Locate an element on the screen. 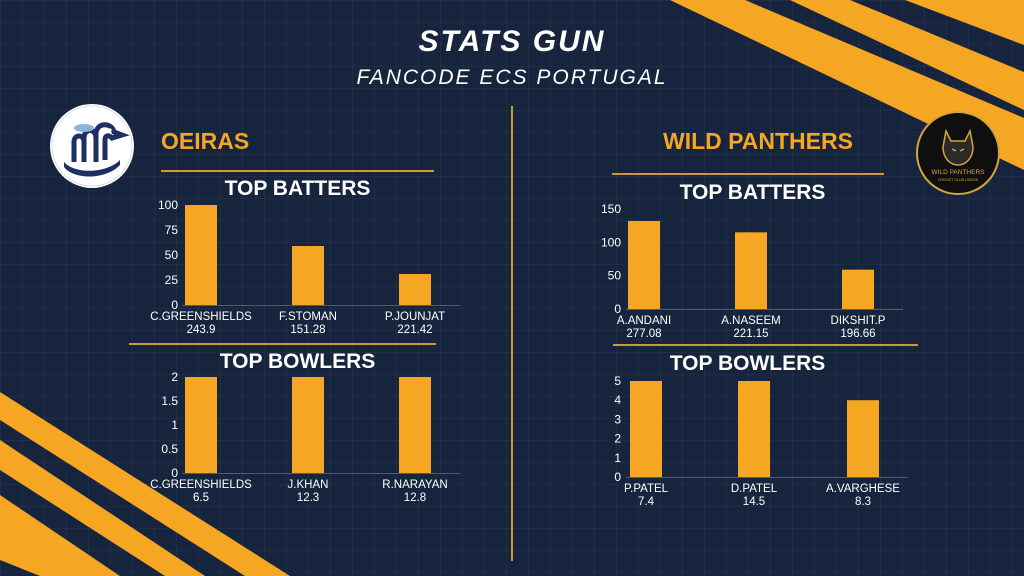 This screenshot has width=1024, height=576. bar-aandani is located at coordinates (644, 265).